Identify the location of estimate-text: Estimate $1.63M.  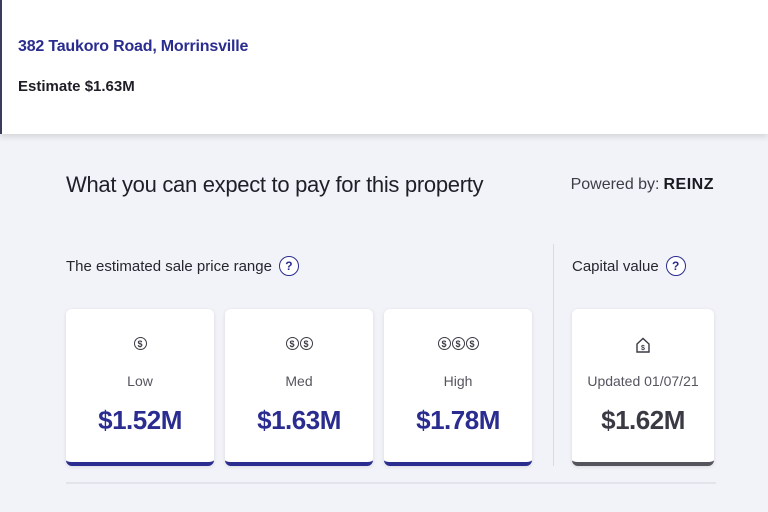
(76, 86).